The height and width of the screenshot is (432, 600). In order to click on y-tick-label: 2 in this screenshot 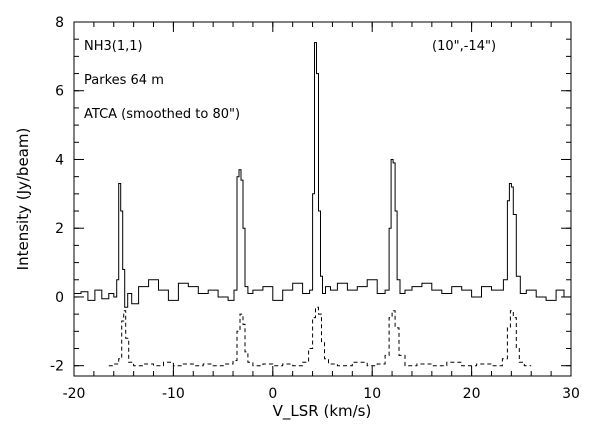, I will do `click(59, 229)`.